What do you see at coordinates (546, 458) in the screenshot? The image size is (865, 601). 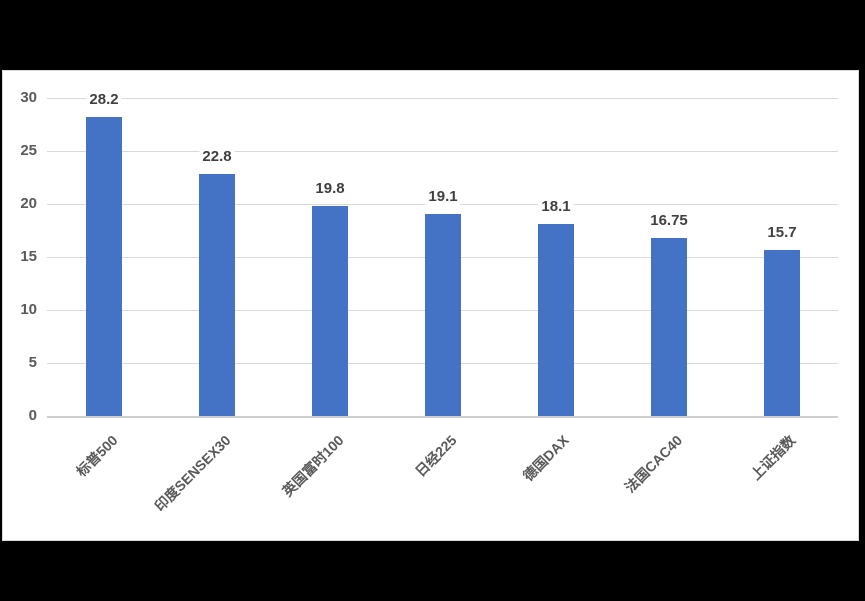 I see `category-label: 德国DAX` at bounding box center [546, 458].